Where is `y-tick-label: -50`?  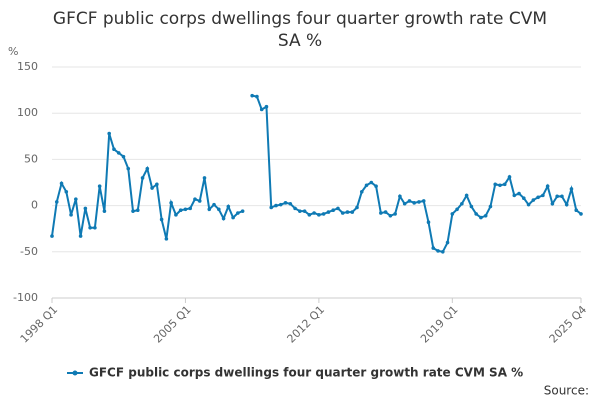
y-tick-label: -50 is located at coordinates (29, 251).